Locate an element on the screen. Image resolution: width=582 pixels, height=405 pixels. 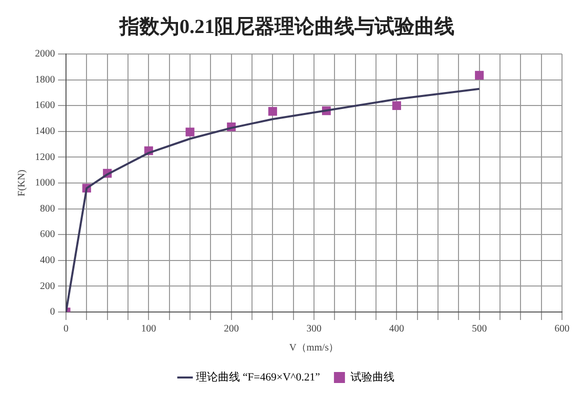
y-tick-label: 1800 is located at coordinates (45, 80).